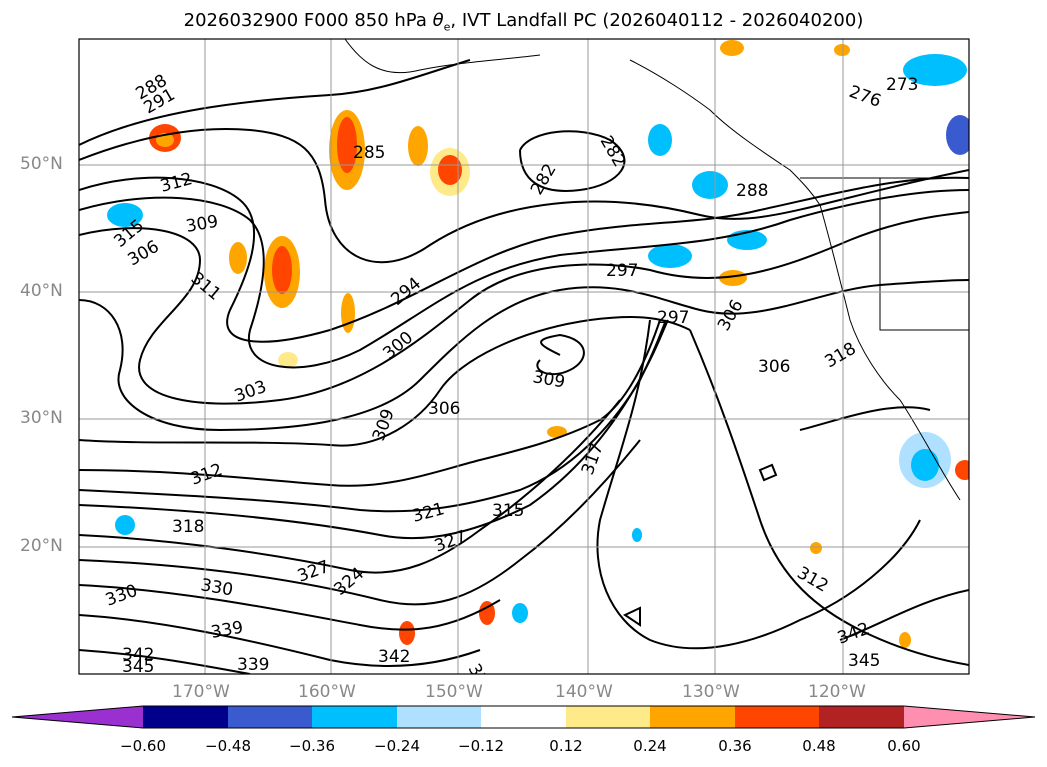  I want to click on colorbar, so click(523, 717).